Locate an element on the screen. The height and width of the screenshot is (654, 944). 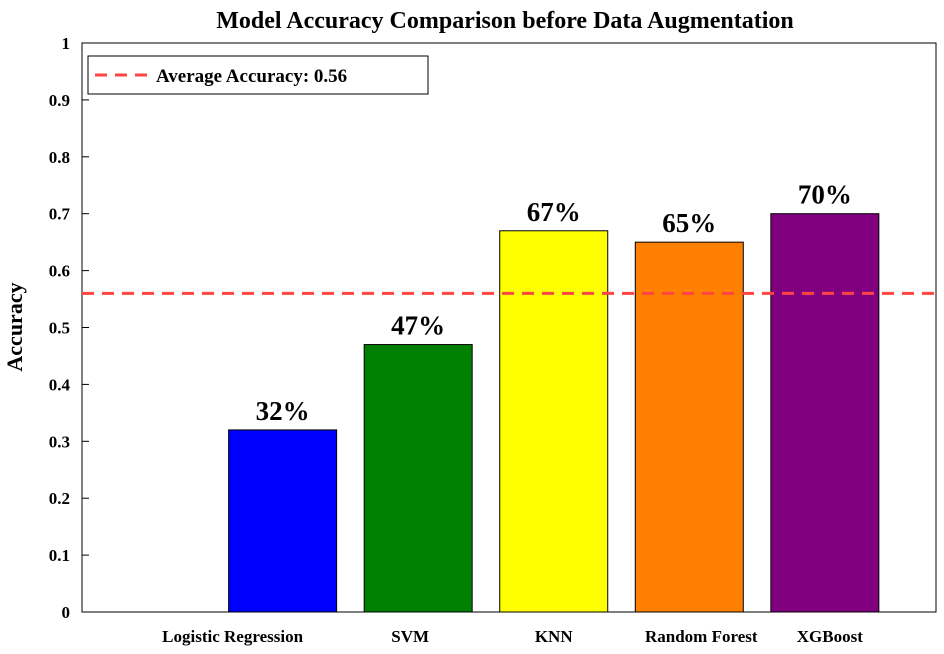
y-tick-label: 0.3 is located at coordinates (59, 441).